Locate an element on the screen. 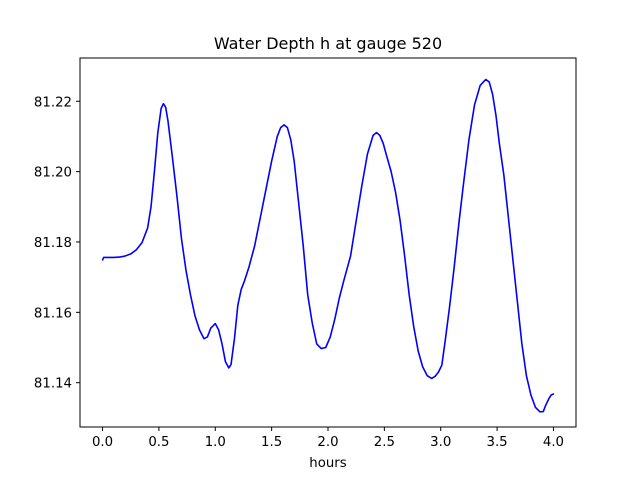 The width and height of the screenshot is (640, 480). x-tick-label: 2.0 is located at coordinates (327, 442).